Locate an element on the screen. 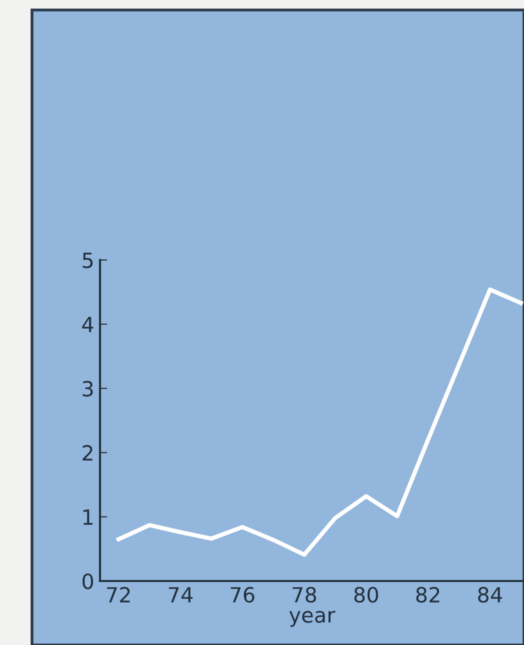 This screenshot has width=524, height=645. y-tick-label: 3 is located at coordinates (87, 388).